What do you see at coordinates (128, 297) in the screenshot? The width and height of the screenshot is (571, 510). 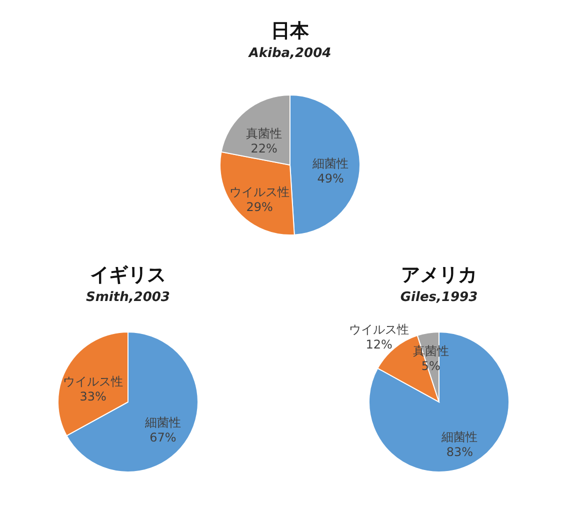 I see `chart-subtitle: Smith,2003` at bounding box center [128, 297].